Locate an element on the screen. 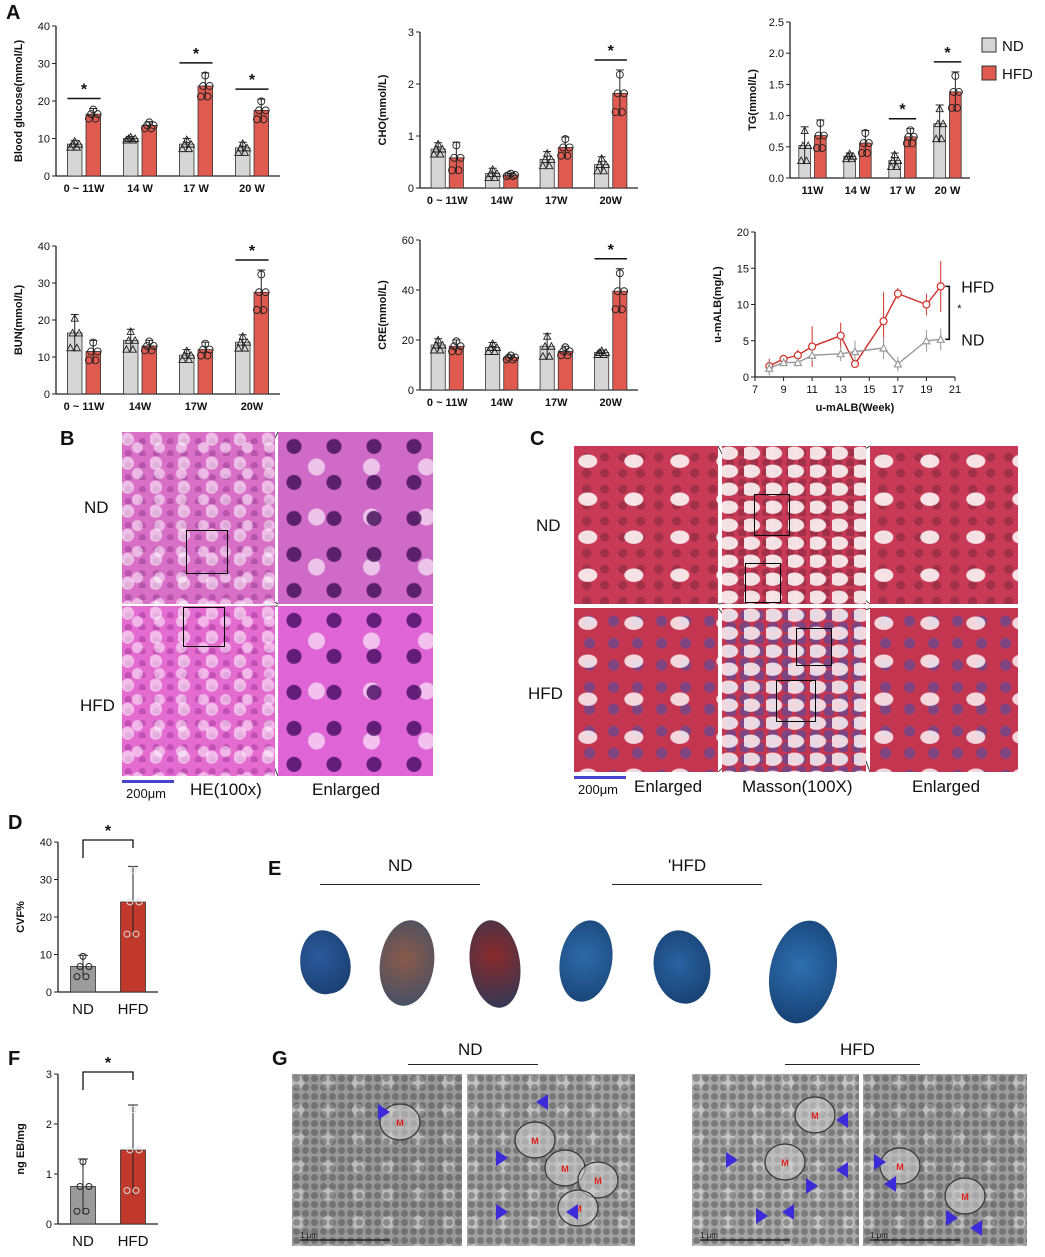 The height and width of the screenshot is (1257, 1045). malb-xtick-label: 13 is located at coordinates (841, 390).